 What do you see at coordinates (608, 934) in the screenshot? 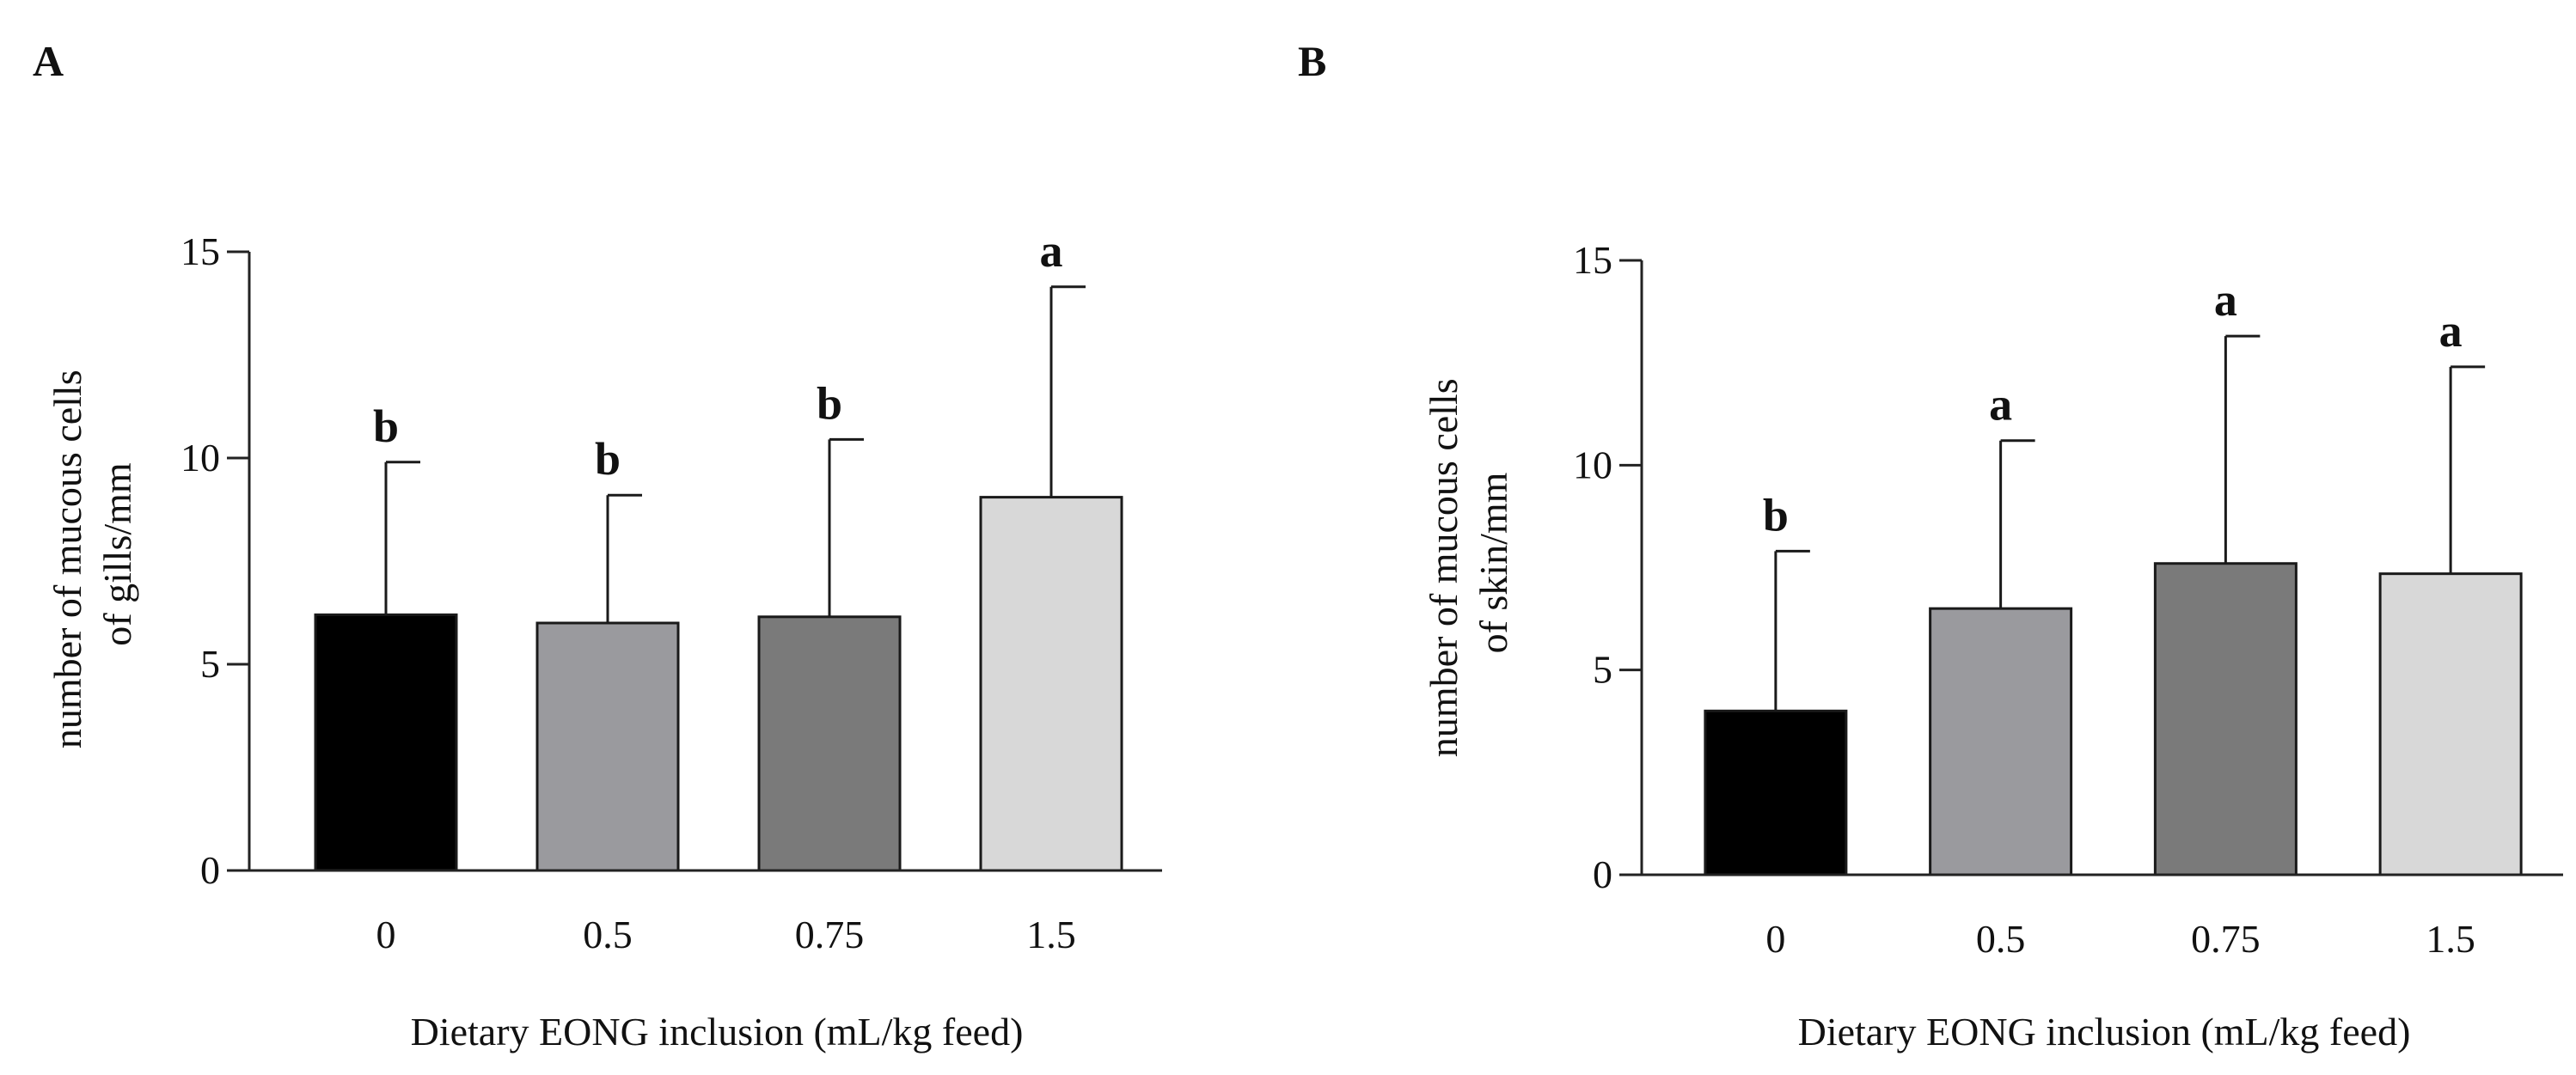
I see `x-tick-label-a-1: 0.5` at bounding box center [608, 934].